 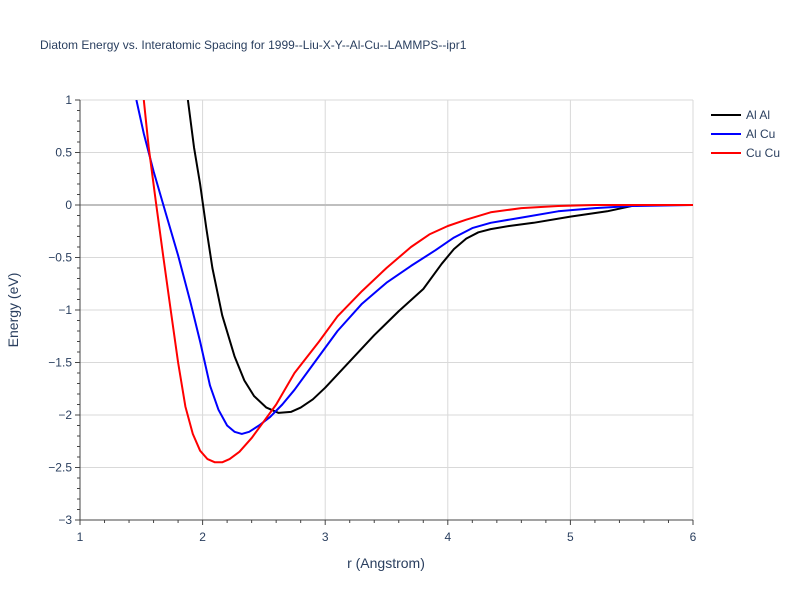 What do you see at coordinates (447, 537) in the screenshot?
I see `x-tick-label: 4` at bounding box center [447, 537].